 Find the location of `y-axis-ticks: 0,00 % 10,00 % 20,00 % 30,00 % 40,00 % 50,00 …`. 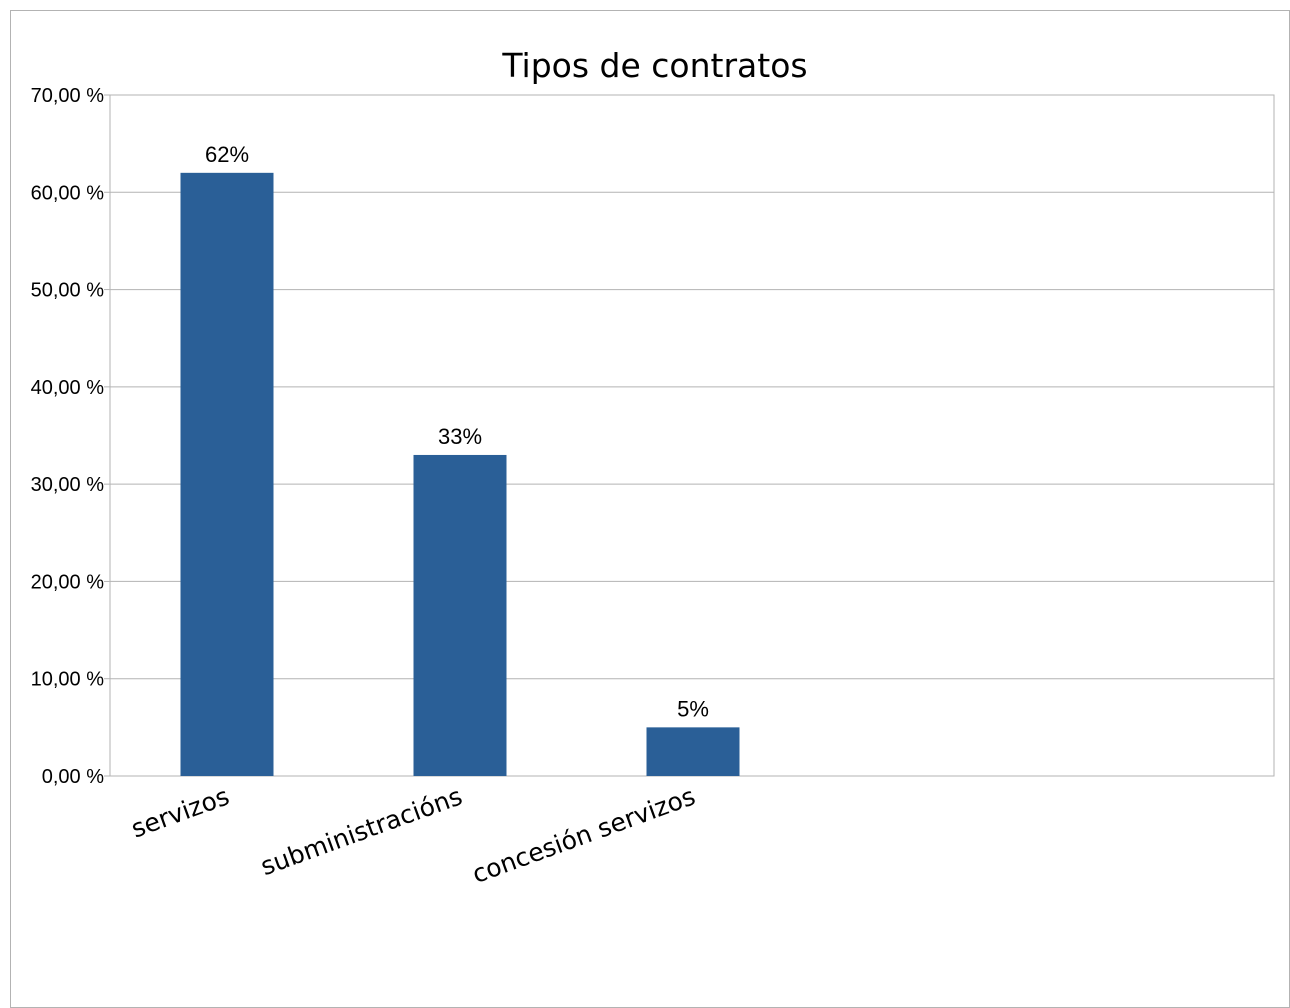

y-axis-ticks: 0,00 % 10,00 % 20,00 % 30,00 % 40,00 % 50,00 … is located at coordinates (70, 436).